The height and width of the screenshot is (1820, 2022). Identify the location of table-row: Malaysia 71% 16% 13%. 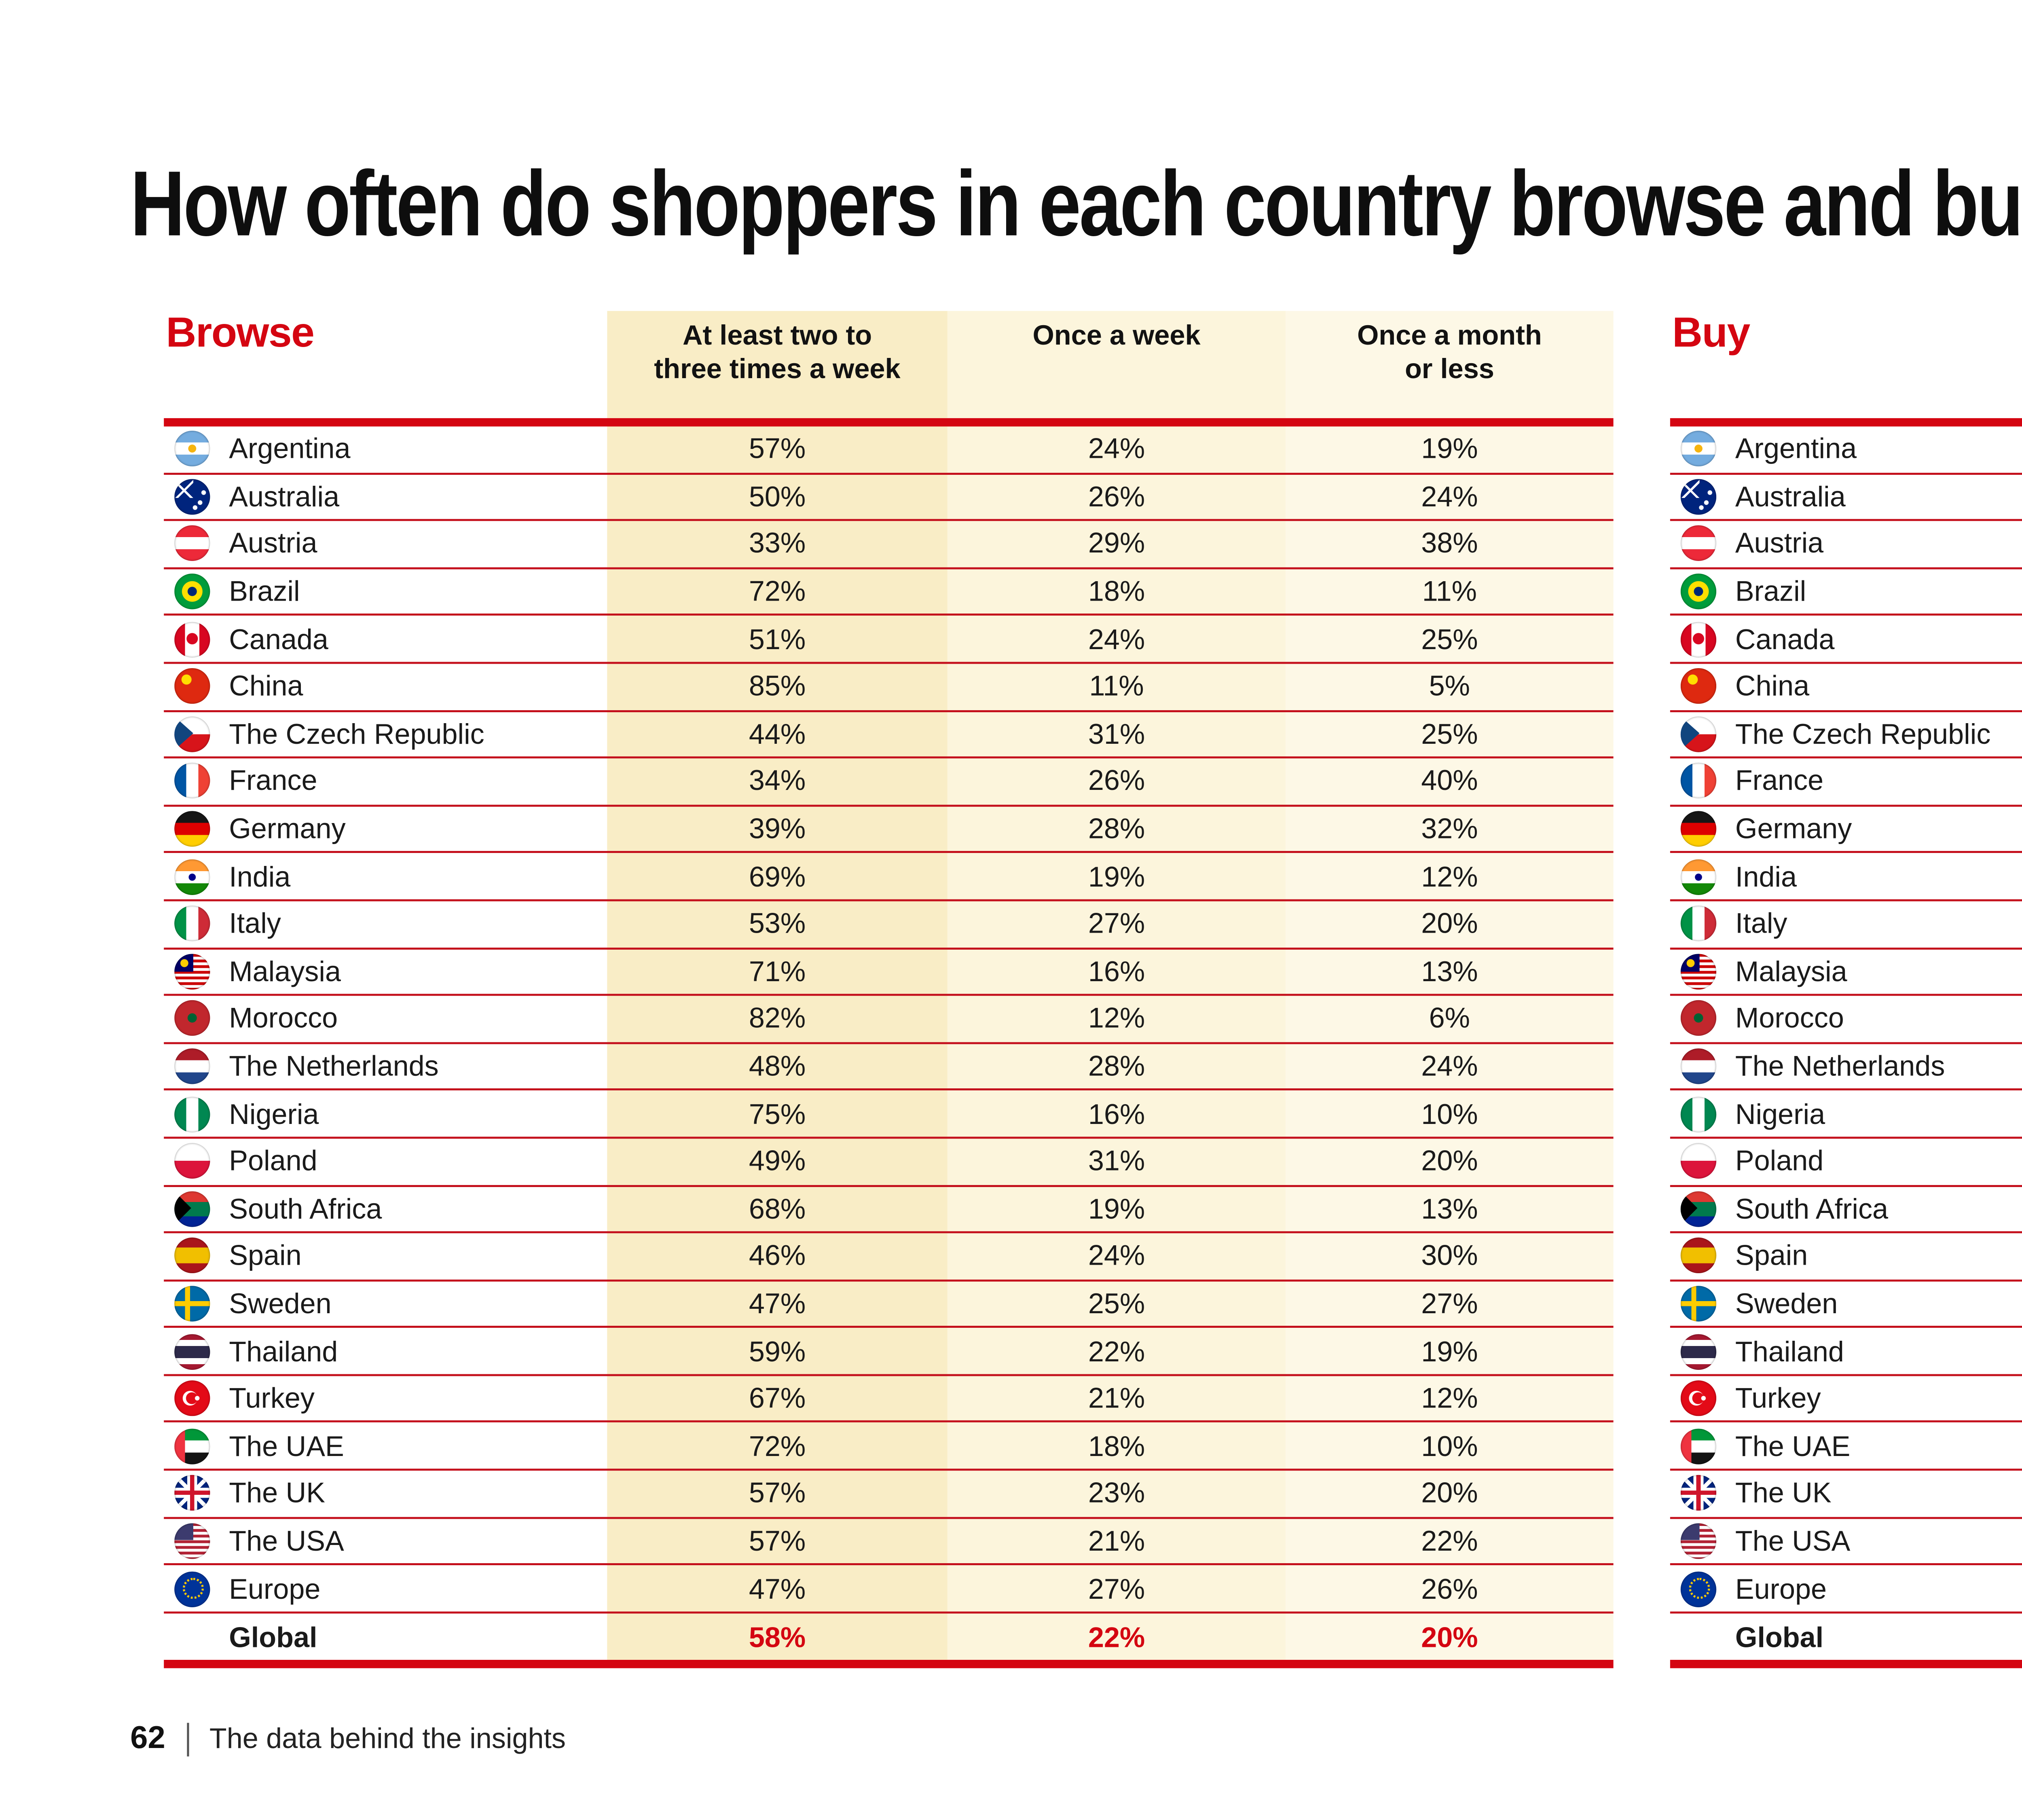
(889, 972).